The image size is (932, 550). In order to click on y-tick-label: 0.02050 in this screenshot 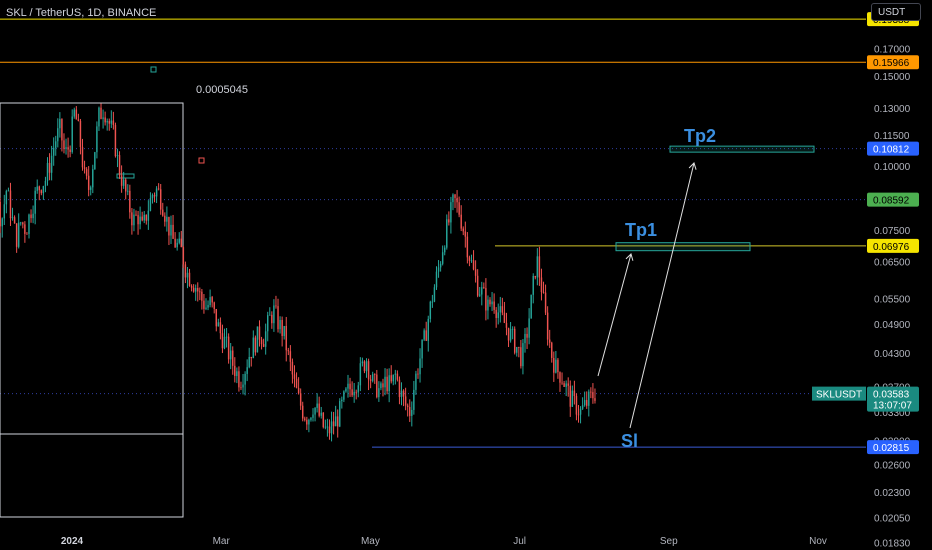, I will do `click(892, 518)`.